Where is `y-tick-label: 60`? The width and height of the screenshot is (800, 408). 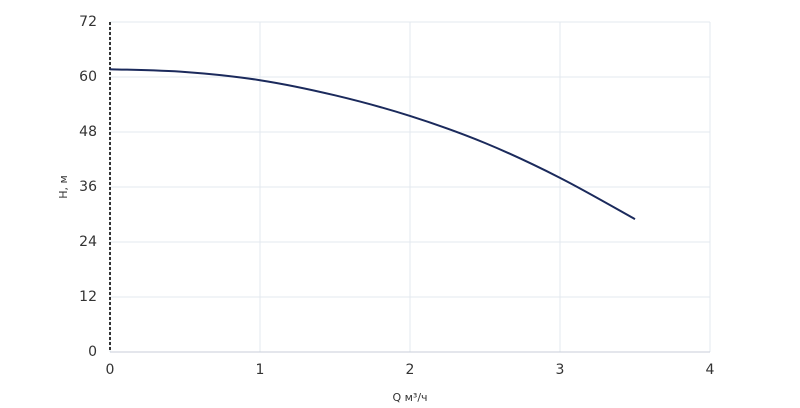 y-tick-label: 60 is located at coordinates (88, 77).